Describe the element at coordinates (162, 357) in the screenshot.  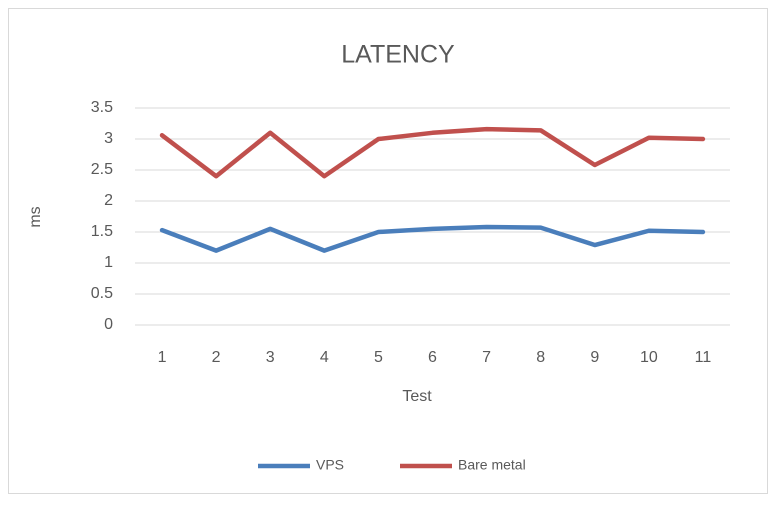
I see `x-tick-label: 1` at that location.